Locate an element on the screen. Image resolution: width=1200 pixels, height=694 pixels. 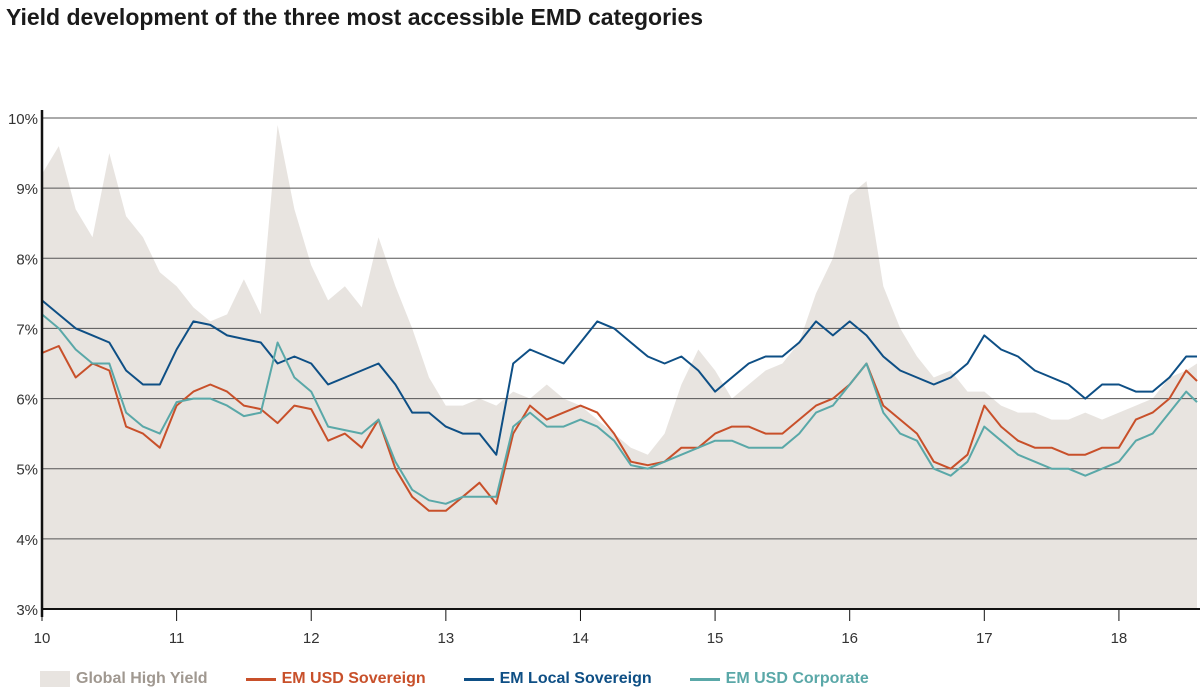
x-tick-label: 17 is located at coordinates (984, 638).